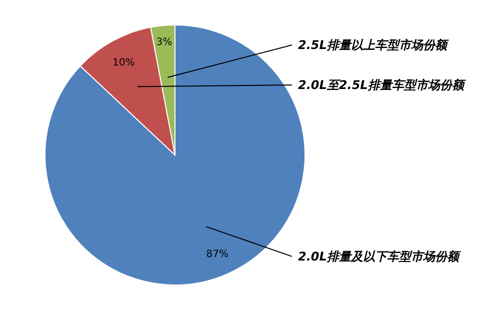 The height and width of the screenshot is (316, 500). I want to click on data-label: 3%, so click(164, 42).